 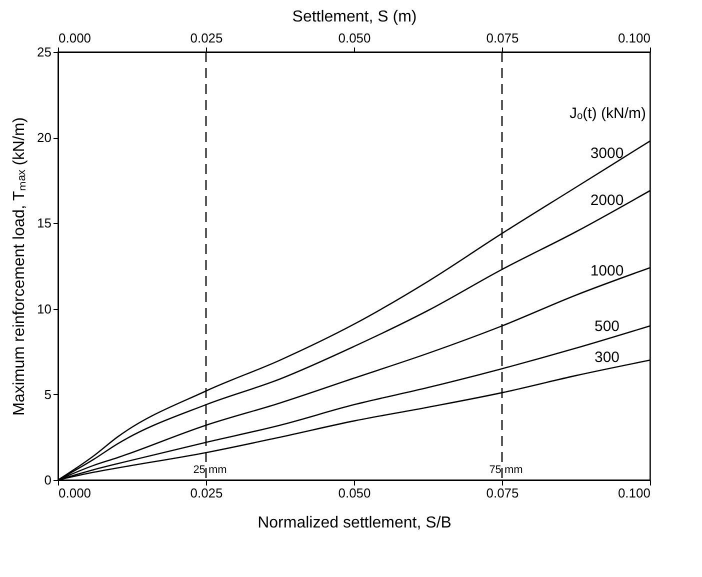 What do you see at coordinates (206, 38) in the screenshot?
I see `x2-tick-label: 0.025` at bounding box center [206, 38].